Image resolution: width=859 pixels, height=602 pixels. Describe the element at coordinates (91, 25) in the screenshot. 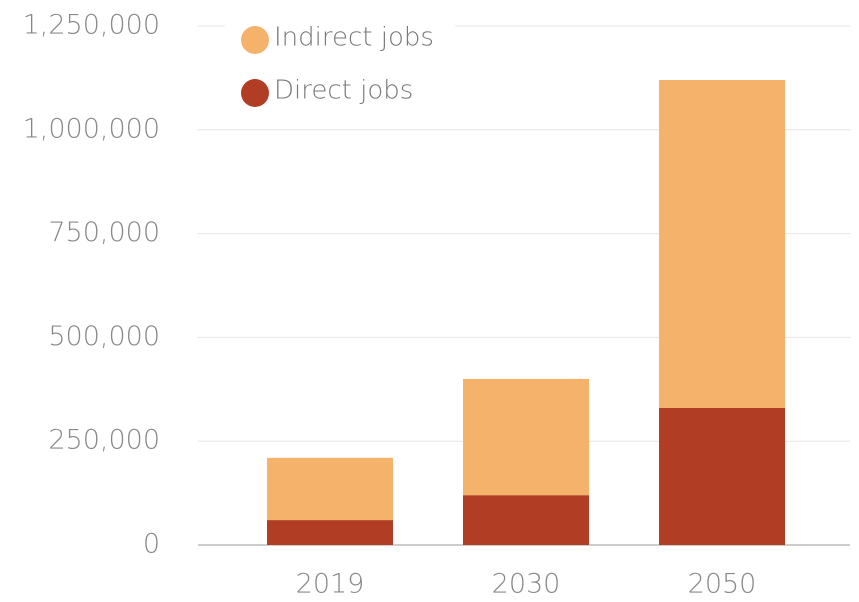

I see `y-tick-label: 1,250,000` at that location.